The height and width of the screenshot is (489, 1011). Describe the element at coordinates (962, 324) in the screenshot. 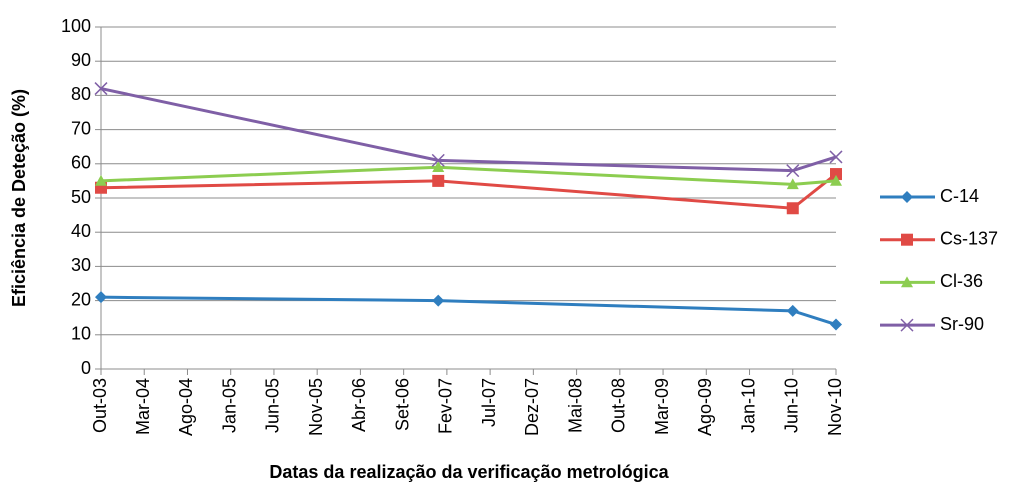

I see `legend-label: Sr-90` at that location.